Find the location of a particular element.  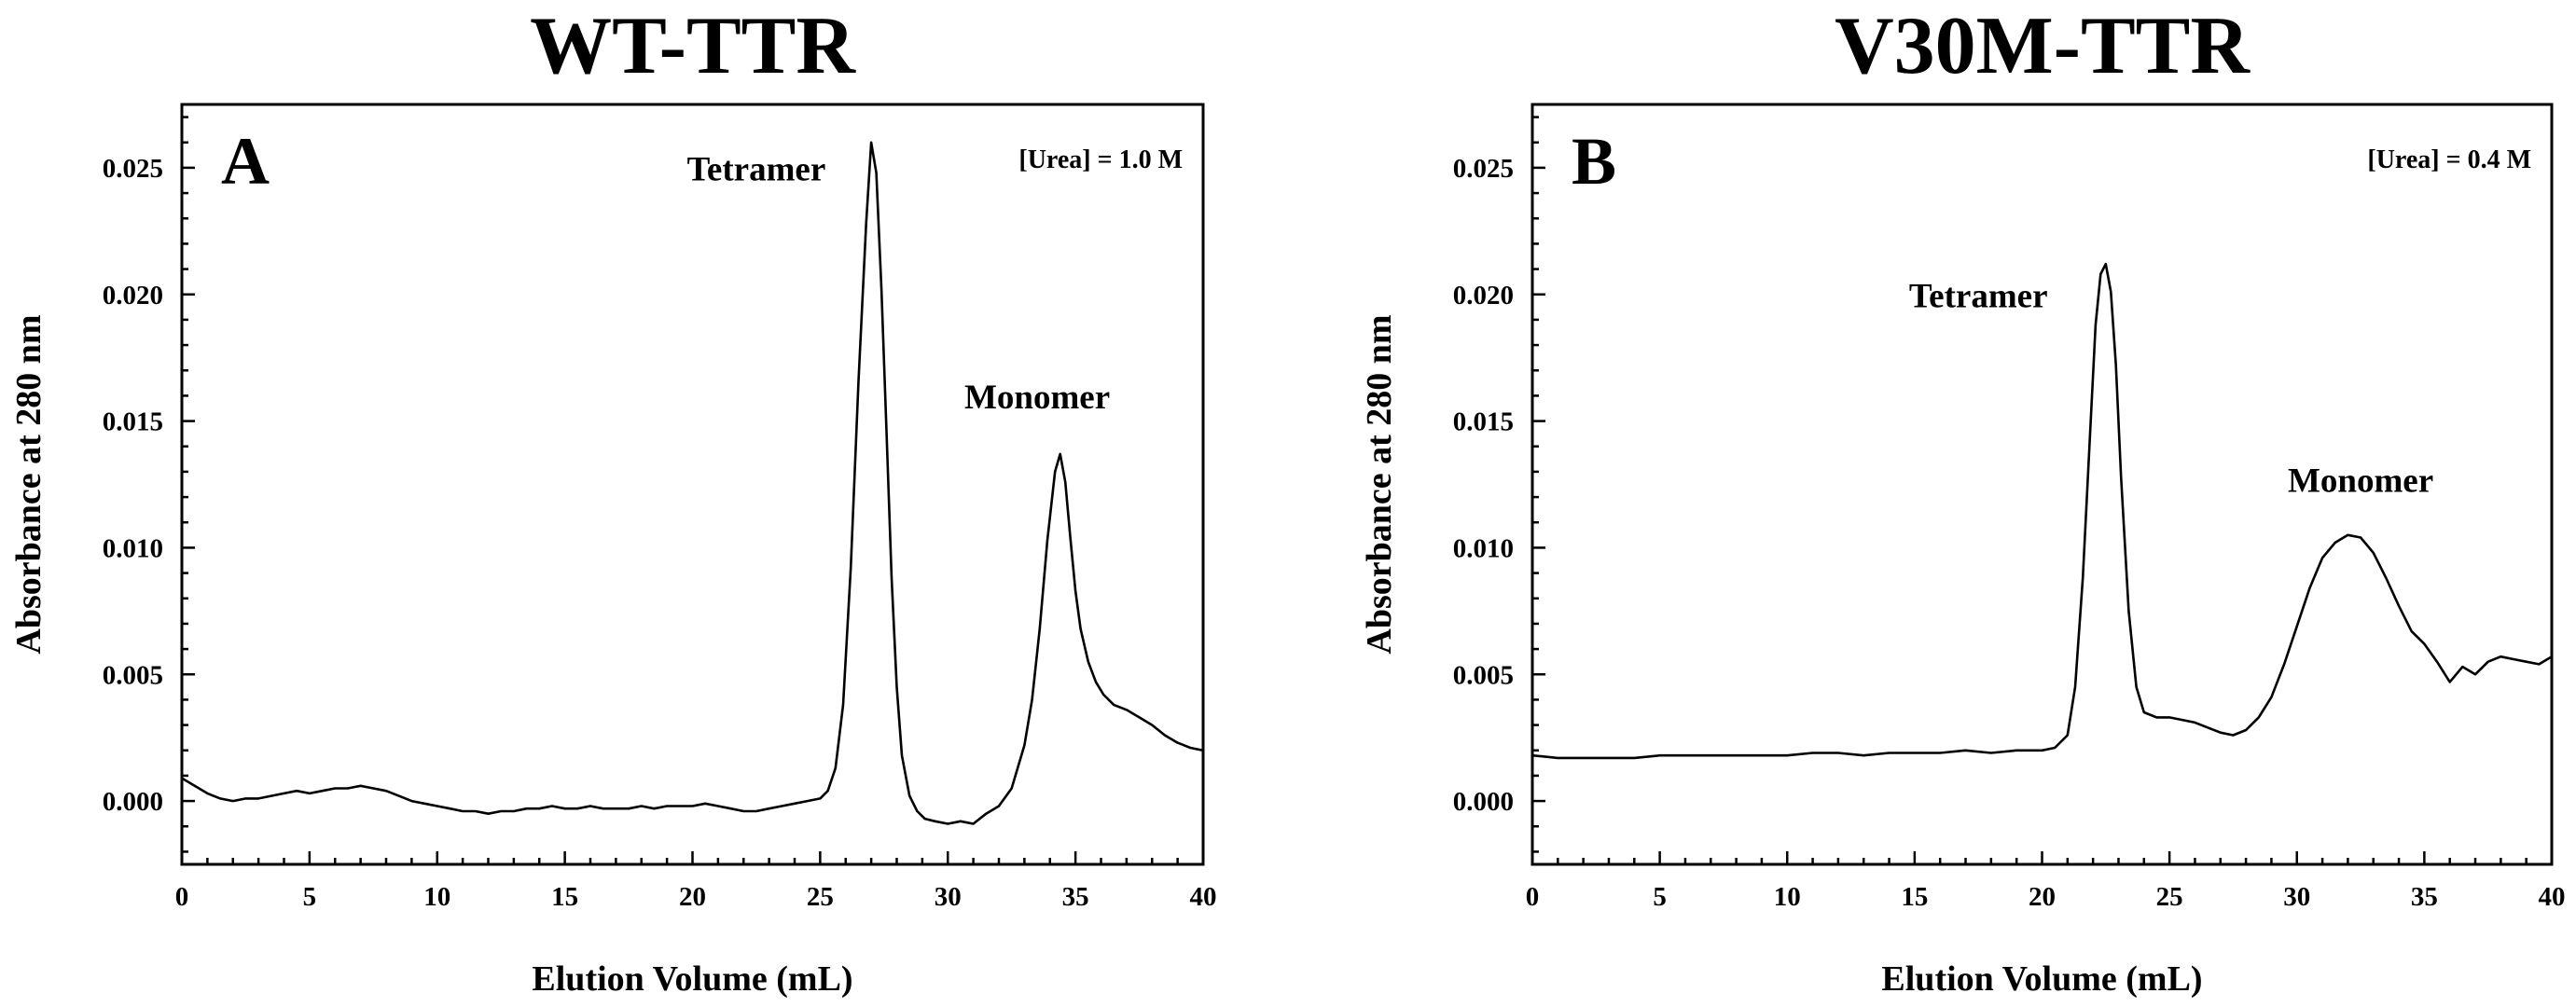

panel-b-x-tick-label: 30 is located at coordinates (2296, 897).